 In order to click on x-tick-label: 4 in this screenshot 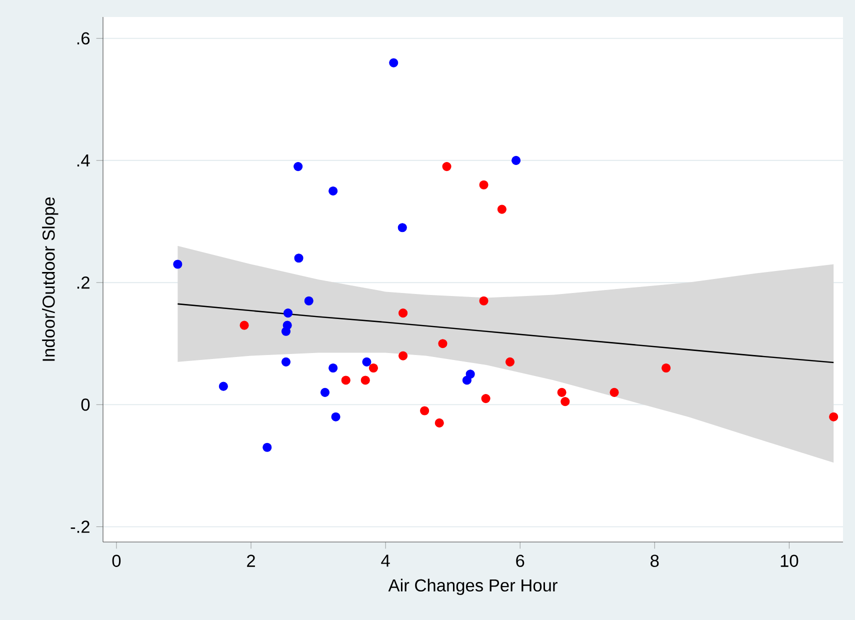, I will do `click(385, 560)`.